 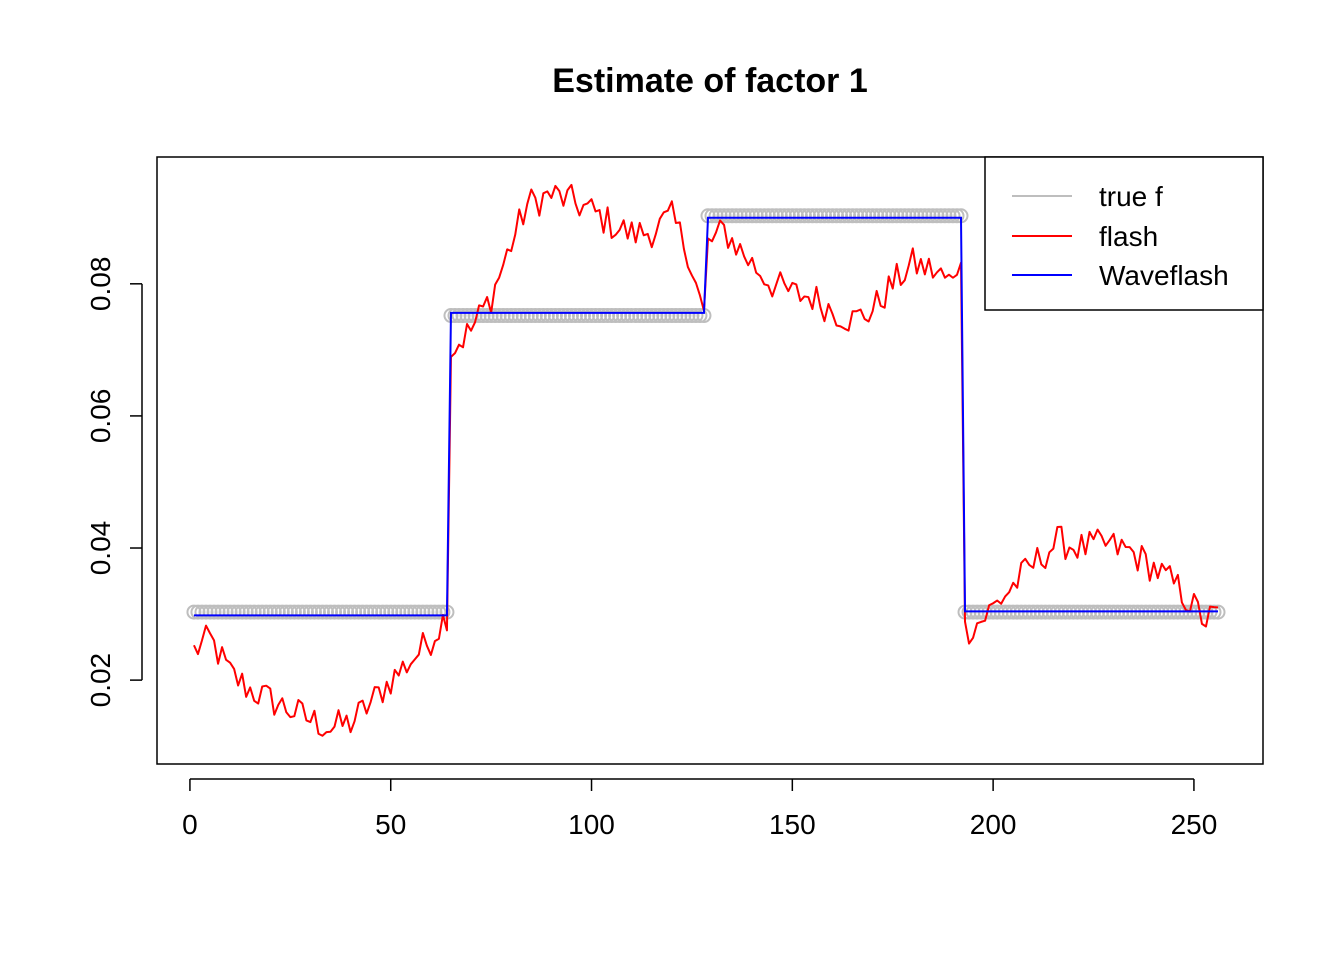 What do you see at coordinates (792, 824) in the screenshot?
I see `x-tick-label: 150` at bounding box center [792, 824].